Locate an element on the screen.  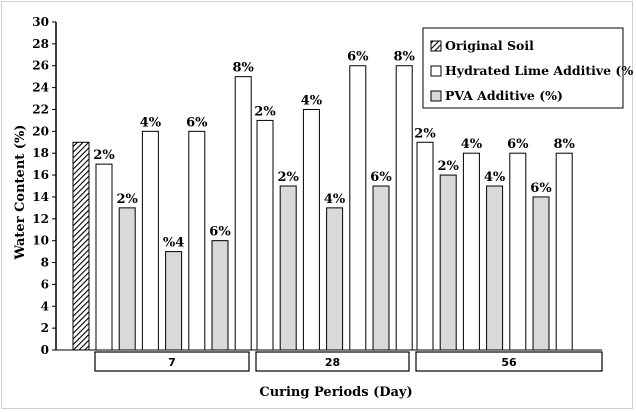
x-category-label: 56 is located at coordinates (509, 362).